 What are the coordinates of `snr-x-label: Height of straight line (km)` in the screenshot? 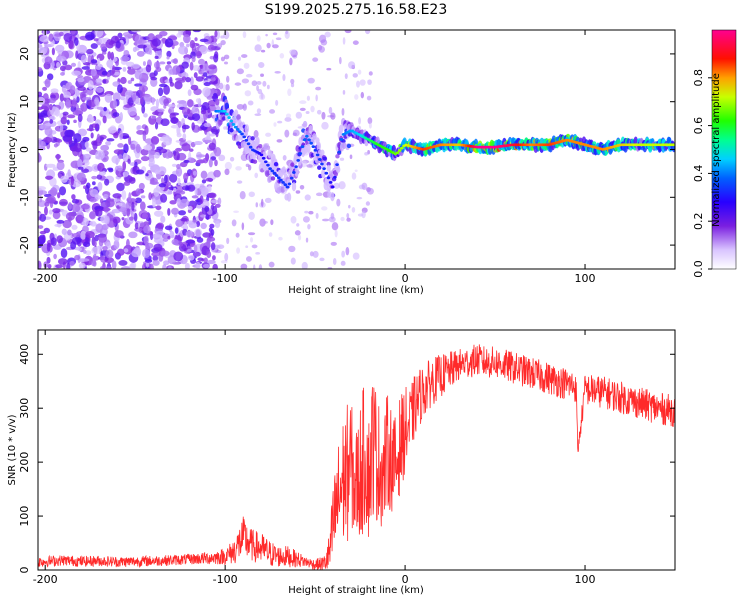 It's located at (356, 590).